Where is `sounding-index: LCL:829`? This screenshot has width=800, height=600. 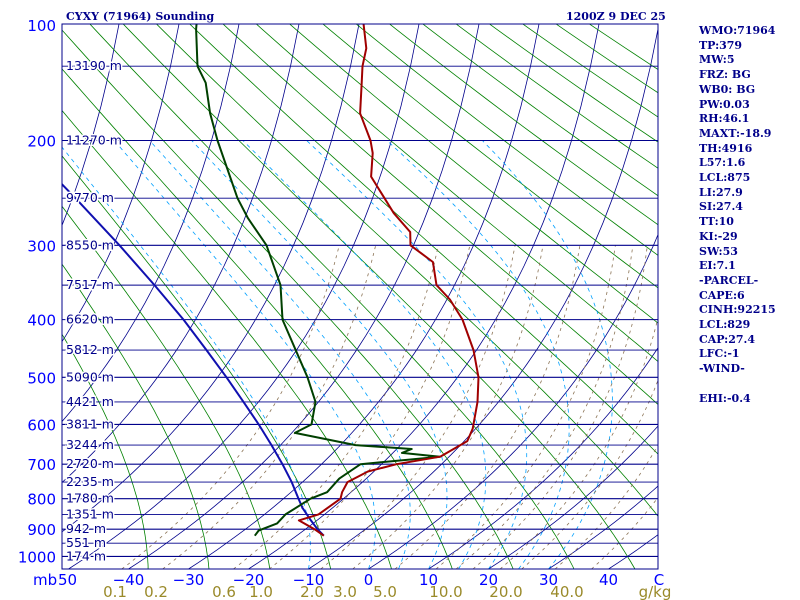 sounding-index: LCL:829 is located at coordinates (725, 324).